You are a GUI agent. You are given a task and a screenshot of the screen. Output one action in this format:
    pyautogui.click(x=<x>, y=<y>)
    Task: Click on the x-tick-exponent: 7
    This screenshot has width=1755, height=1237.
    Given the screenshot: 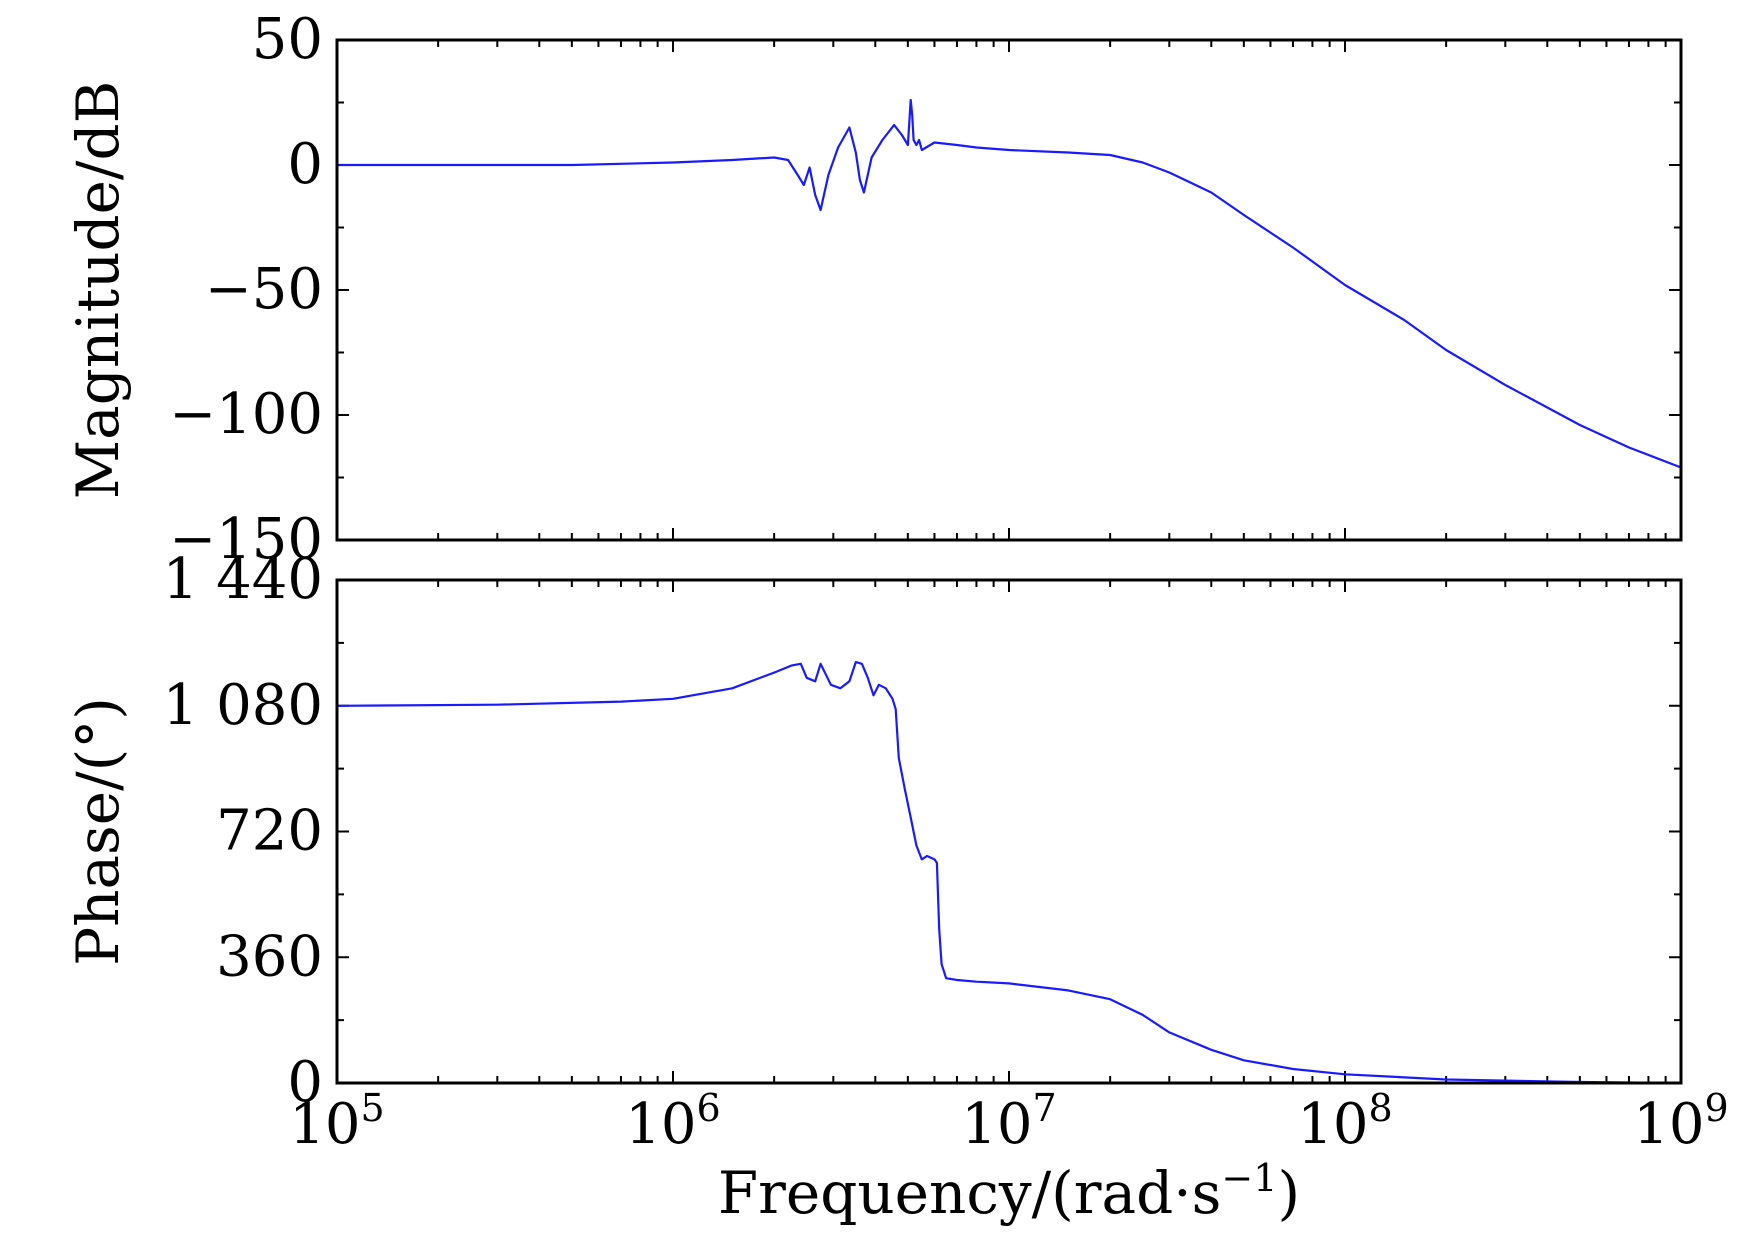 What is the action you would take?
    pyautogui.click(x=1045, y=1108)
    